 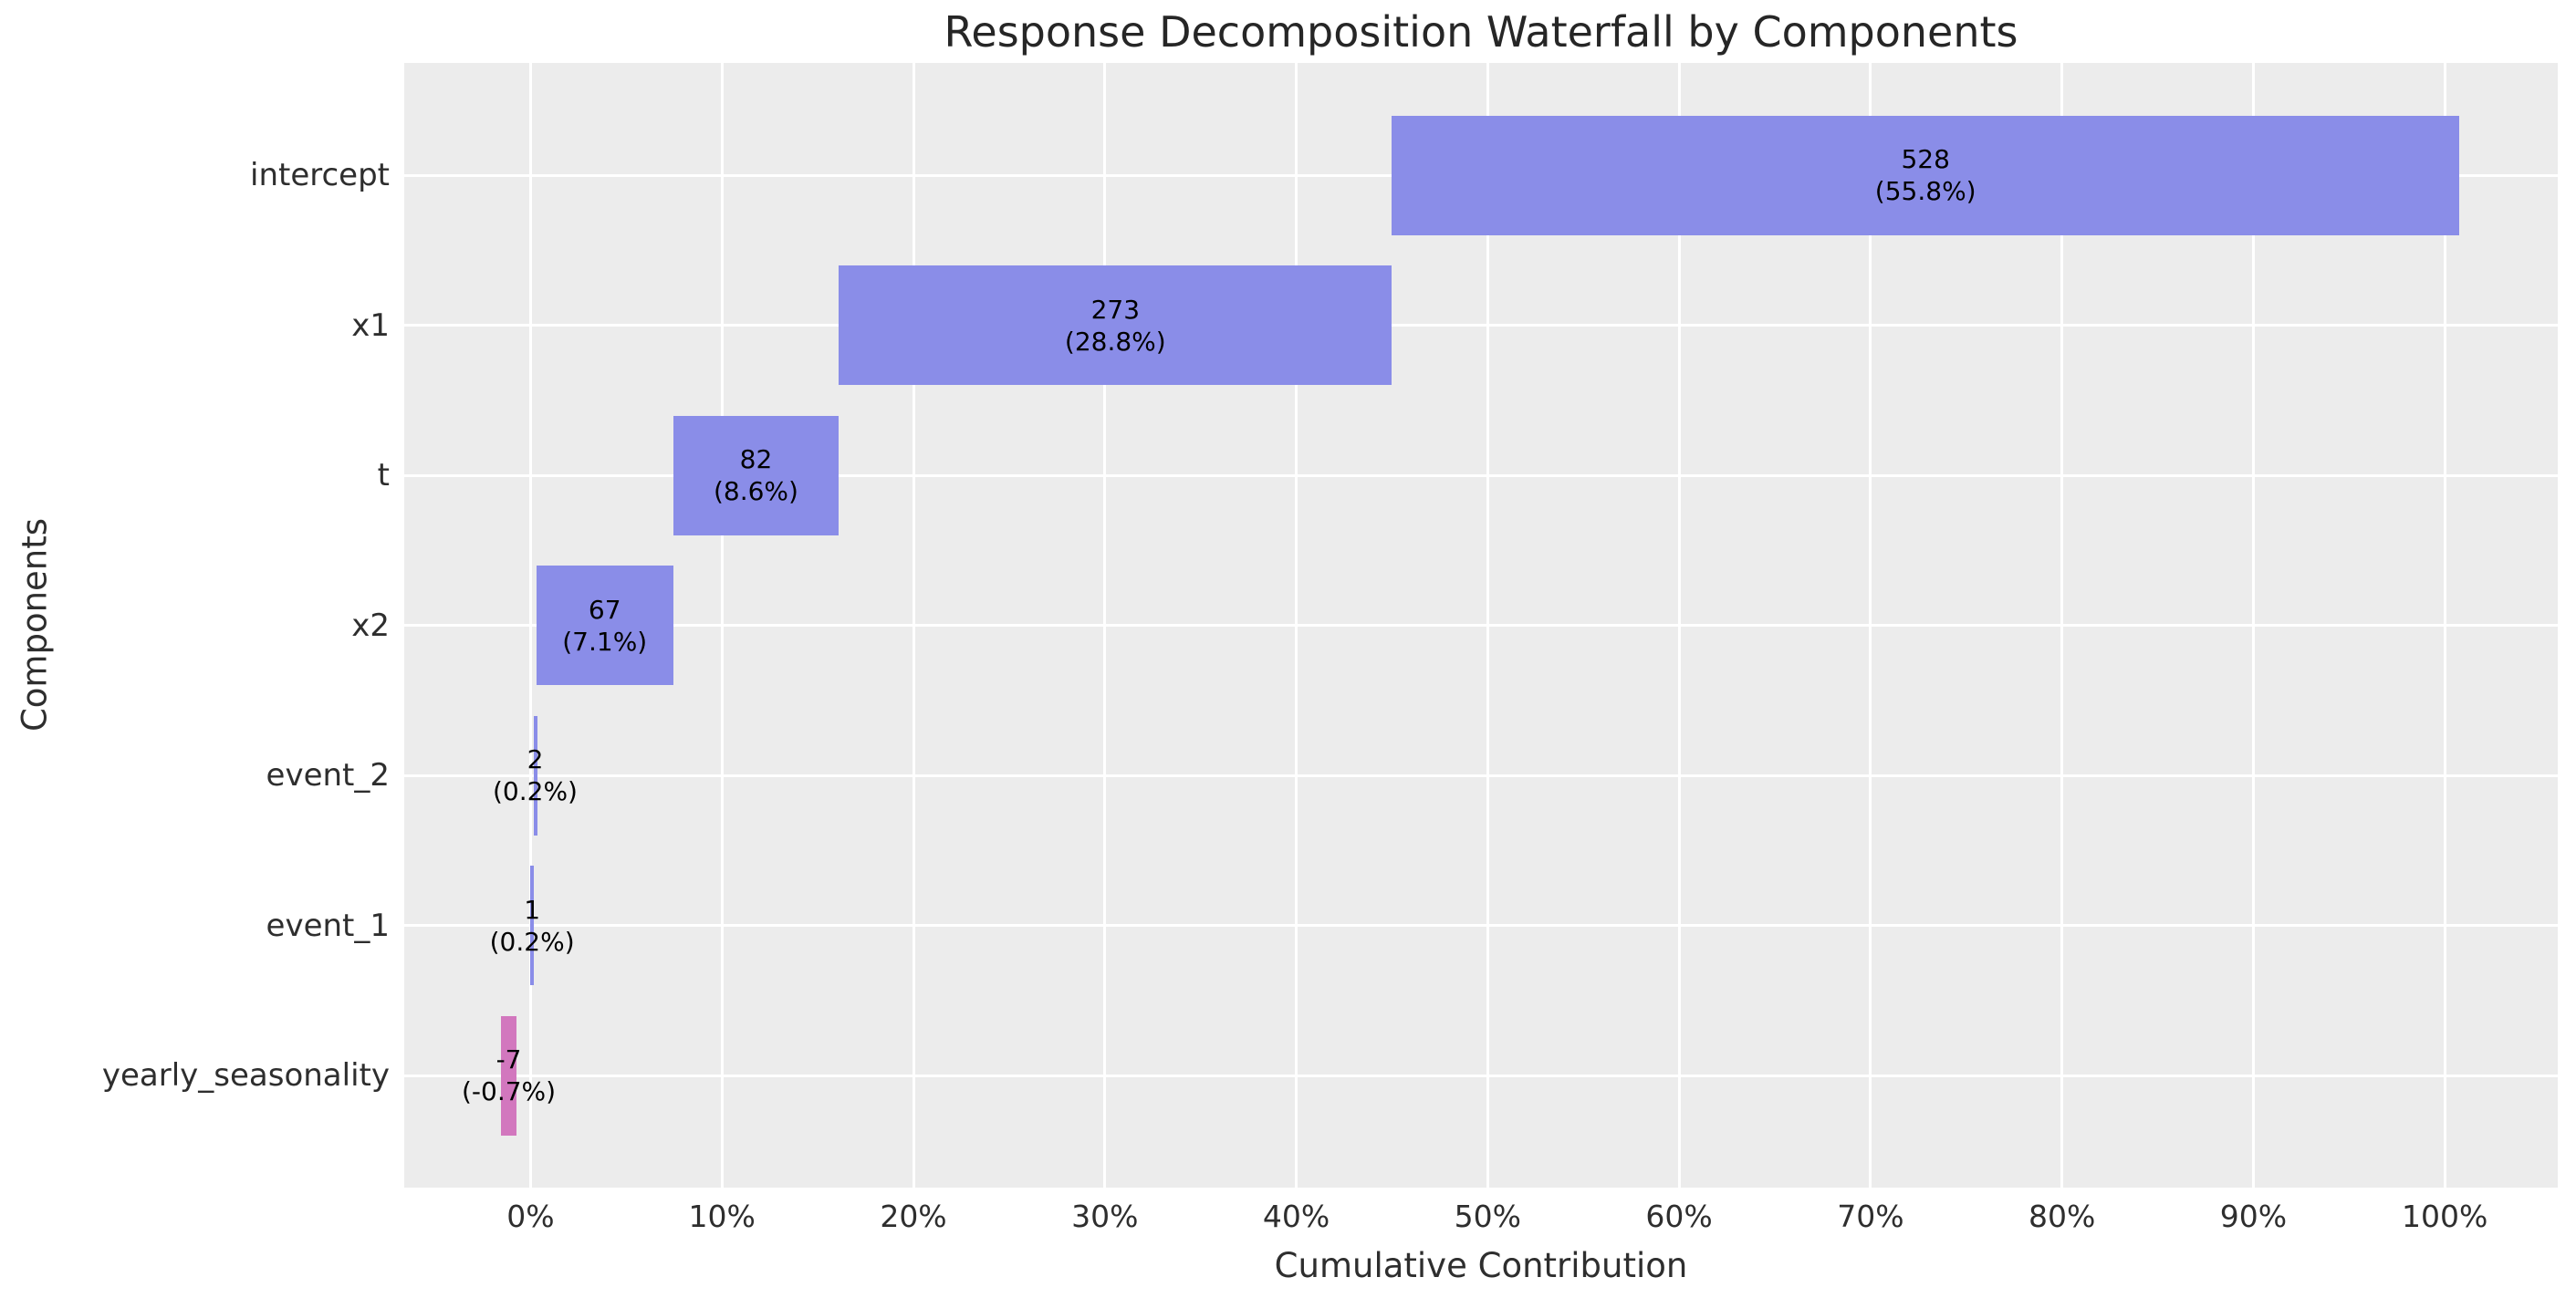 What do you see at coordinates (722, 1217) in the screenshot?
I see `x-tick-label: 10%` at bounding box center [722, 1217].